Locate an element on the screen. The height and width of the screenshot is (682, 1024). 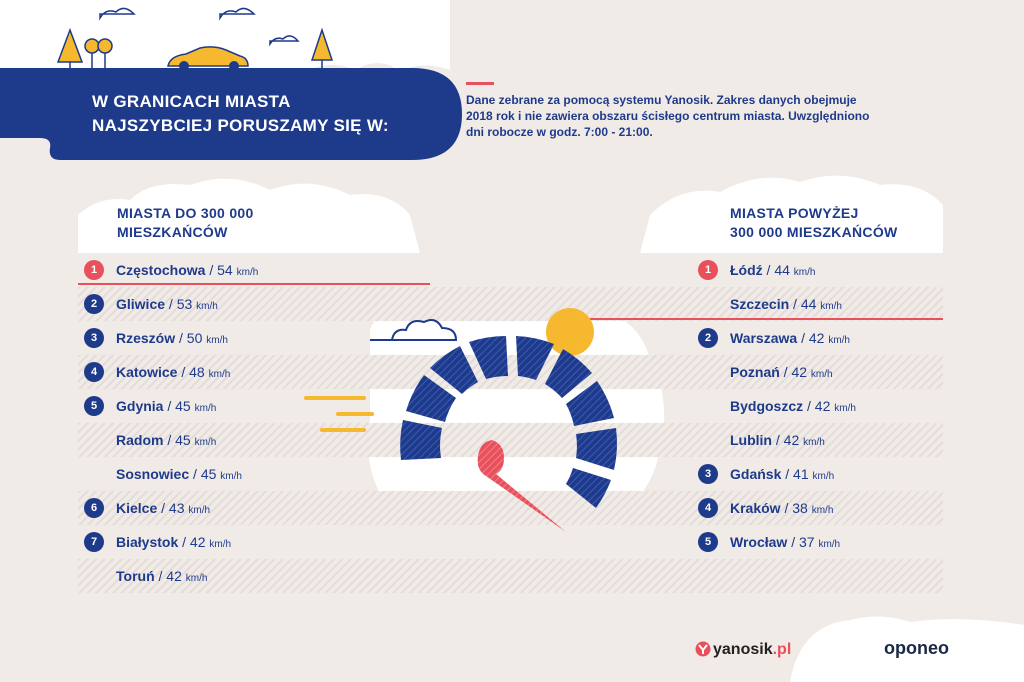
city-name: Lublin is located at coordinates (751, 440).